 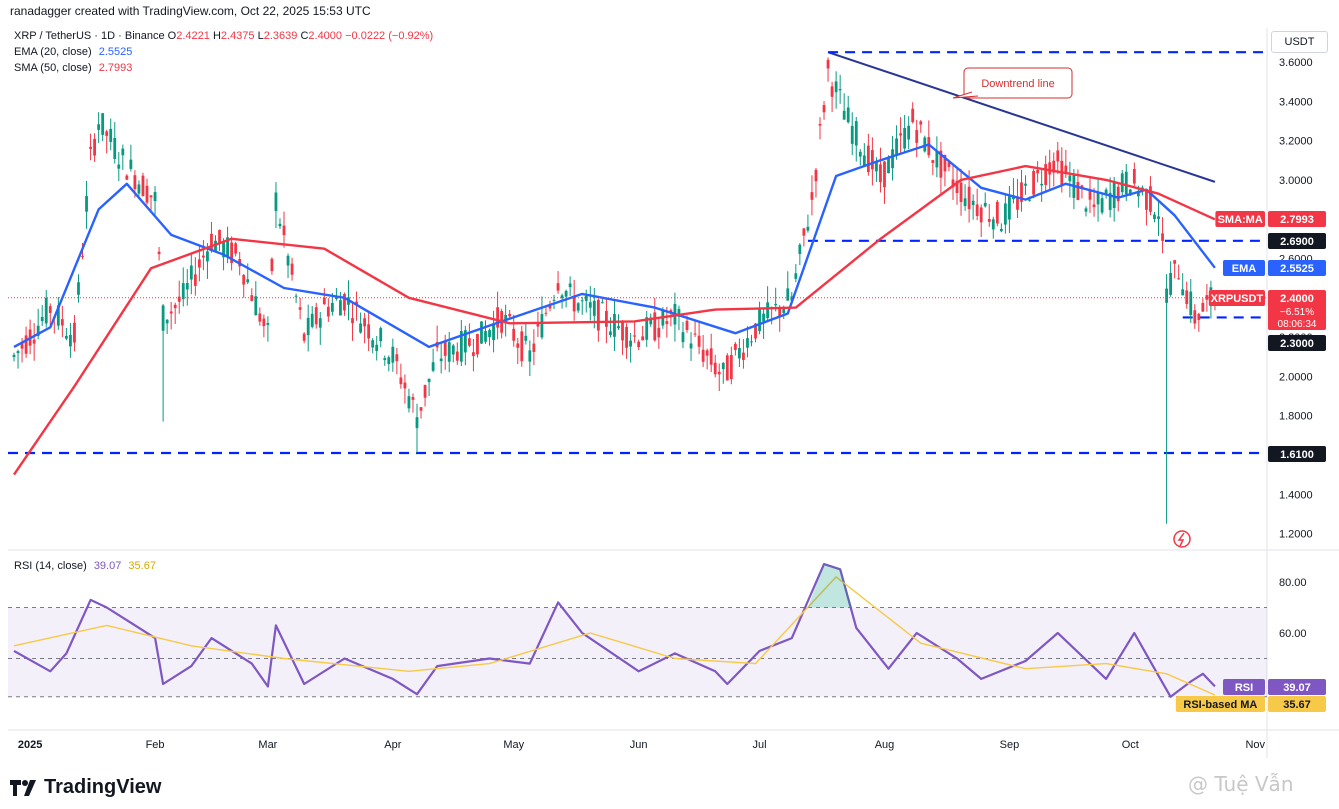 I want to click on ohlc-label-l: L, so click(x=259, y=36).